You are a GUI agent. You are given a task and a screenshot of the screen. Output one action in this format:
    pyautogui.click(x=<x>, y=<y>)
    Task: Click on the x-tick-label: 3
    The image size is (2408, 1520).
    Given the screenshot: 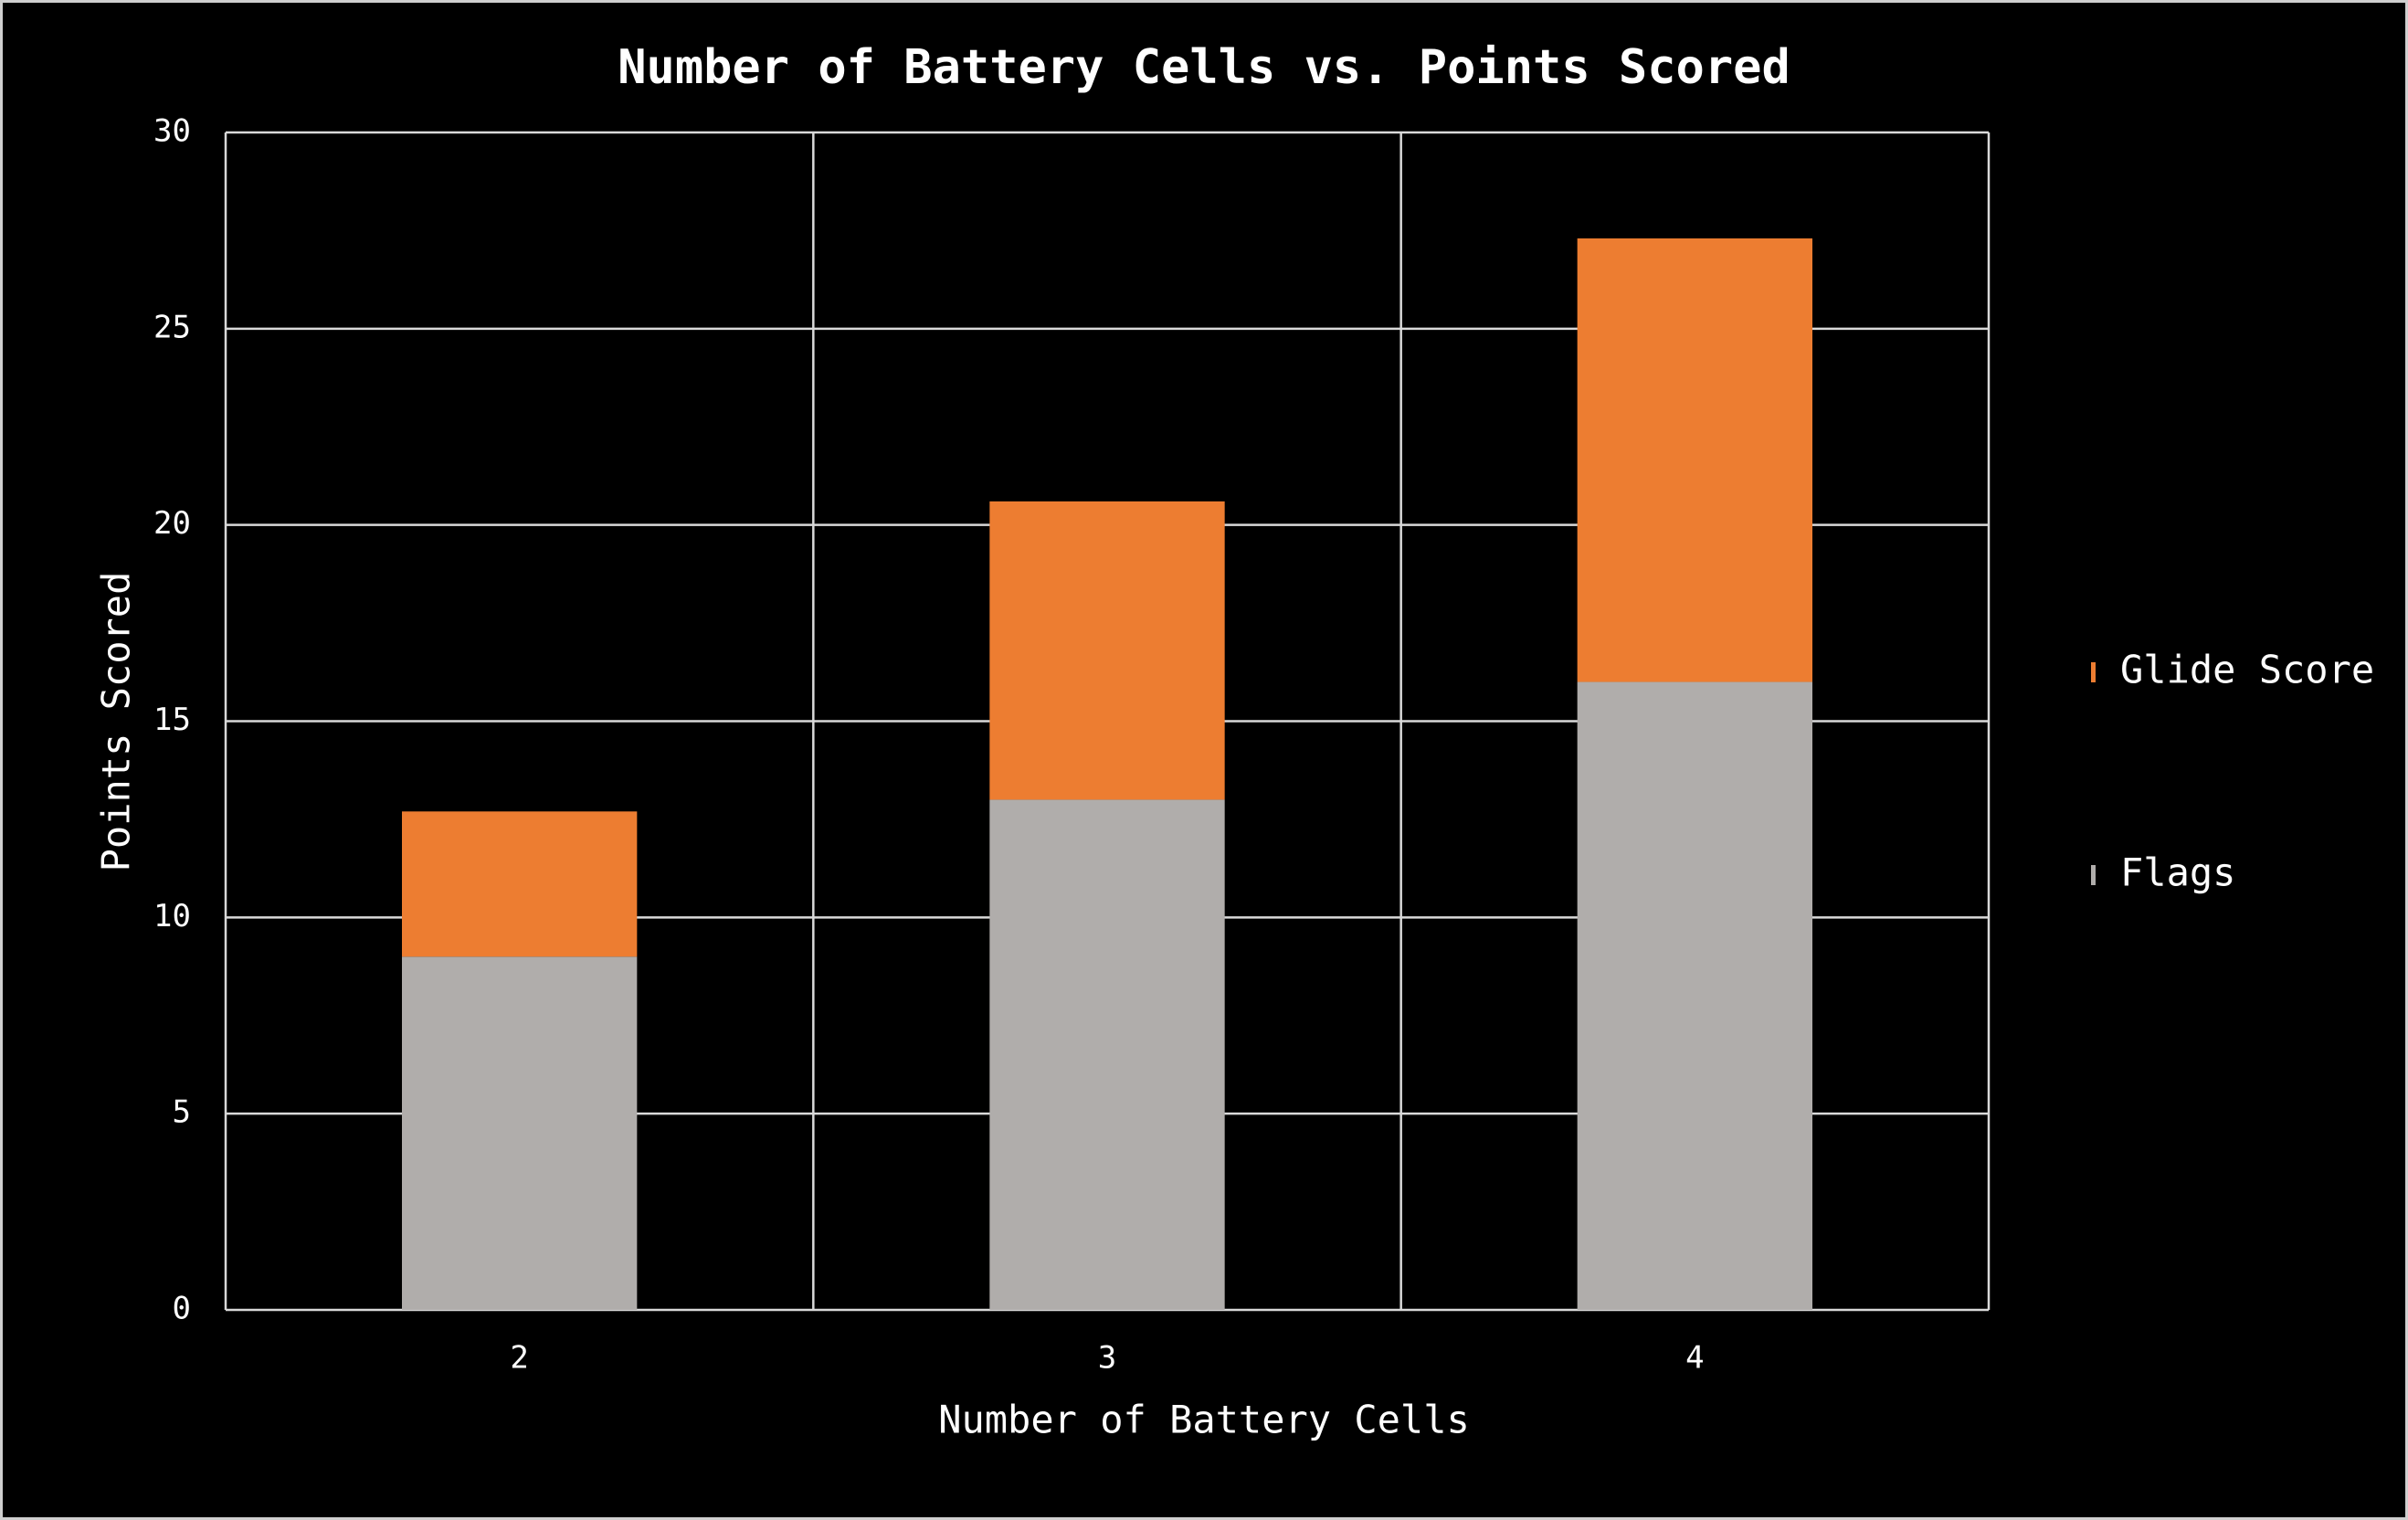 What is the action you would take?
    pyautogui.click(x=1107, y=1358)
    